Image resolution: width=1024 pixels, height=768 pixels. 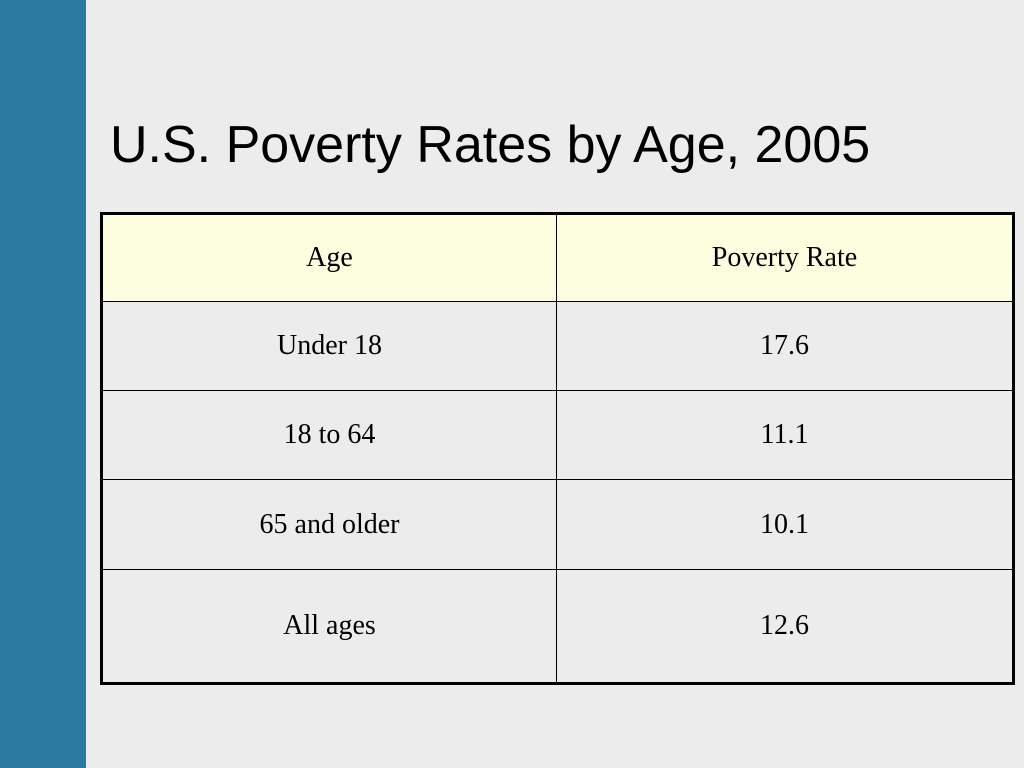 I want to click on age-cell: Under 18, so click(x=329, y=346).